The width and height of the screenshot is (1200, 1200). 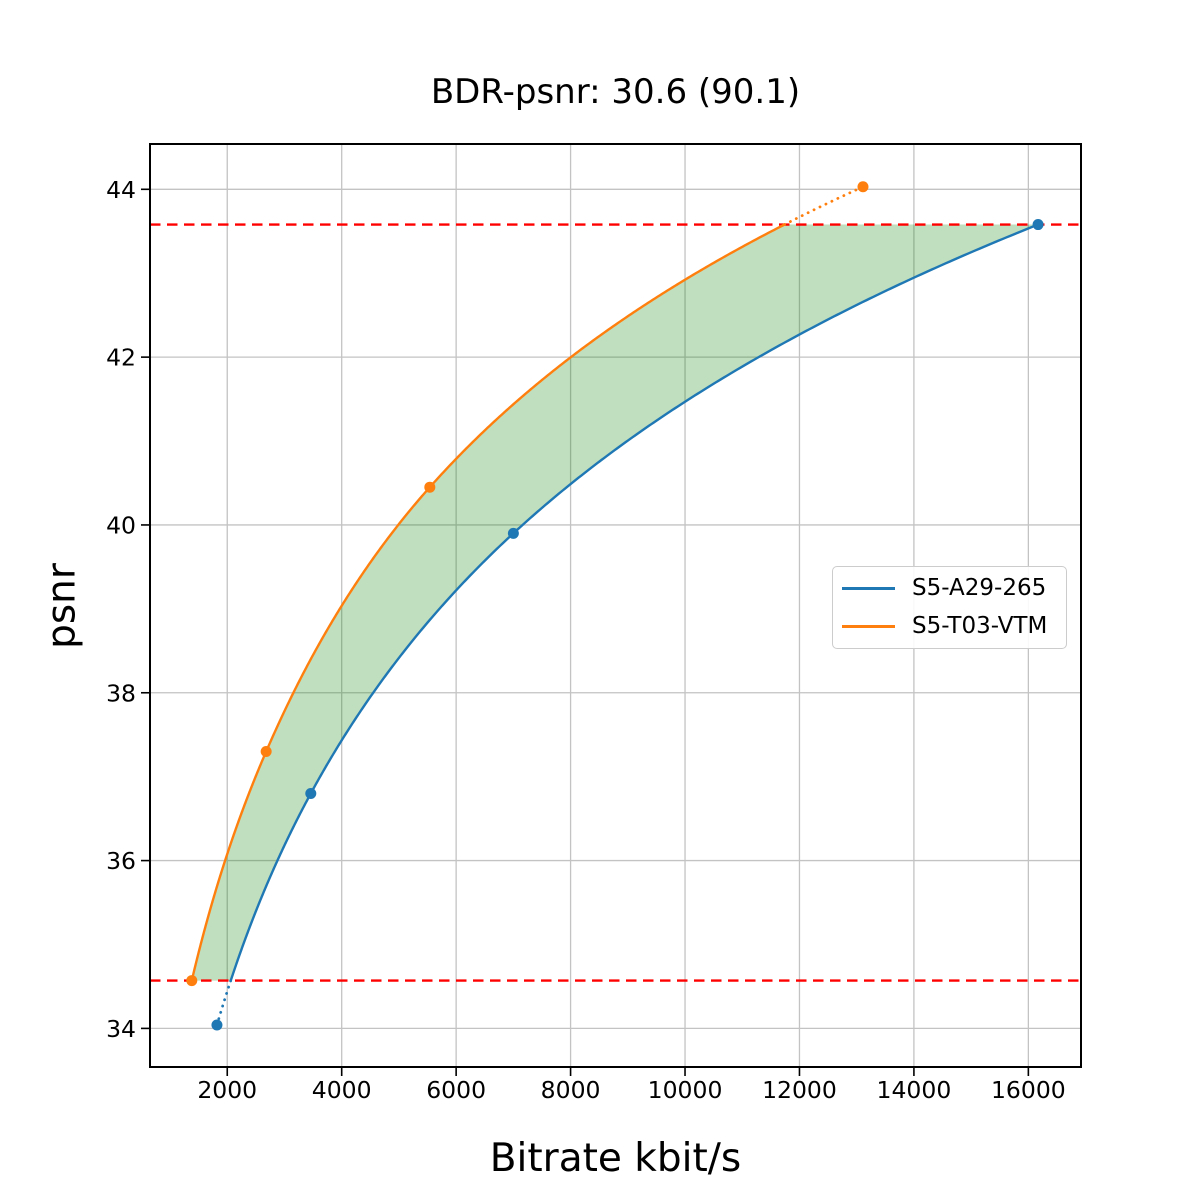 What do you see at coordinates (227, 1090) in the screenshot?
I see `x-tick-label: 2000` at bounding box center [227, 1090].